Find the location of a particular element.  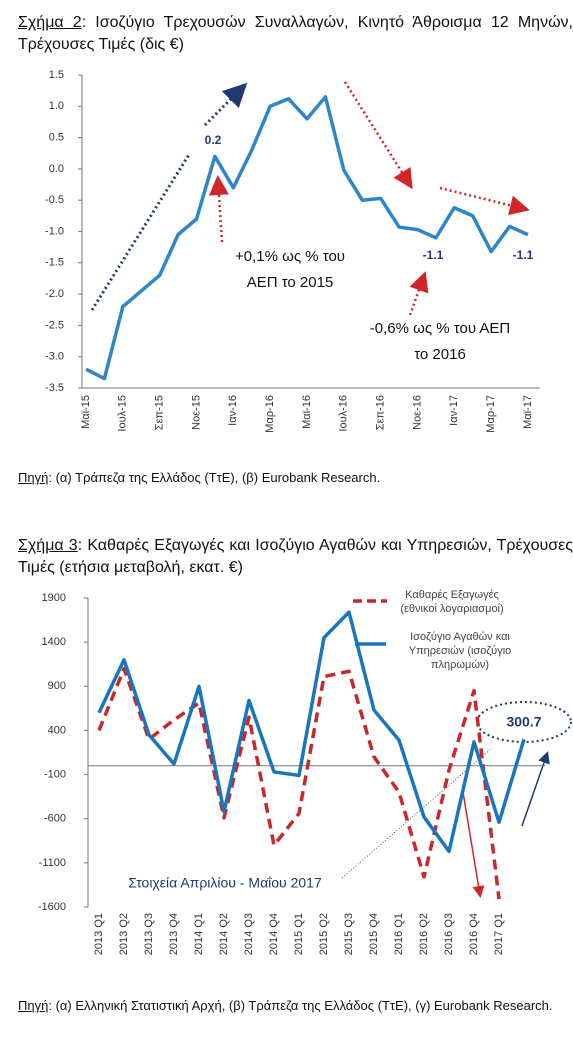

figure-label: Σχήμα 3 is located at coordinates (48, 545).